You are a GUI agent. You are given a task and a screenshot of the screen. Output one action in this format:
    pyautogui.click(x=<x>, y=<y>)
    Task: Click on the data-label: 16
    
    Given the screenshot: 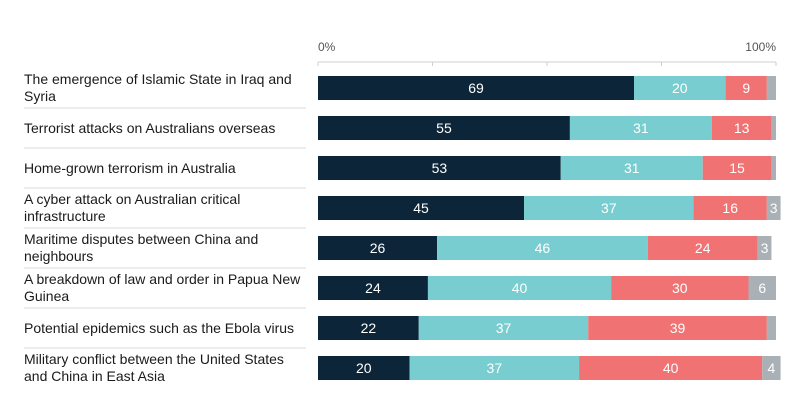 What is the action you would take?
    pyautogui.click(x=730, y=208)
    